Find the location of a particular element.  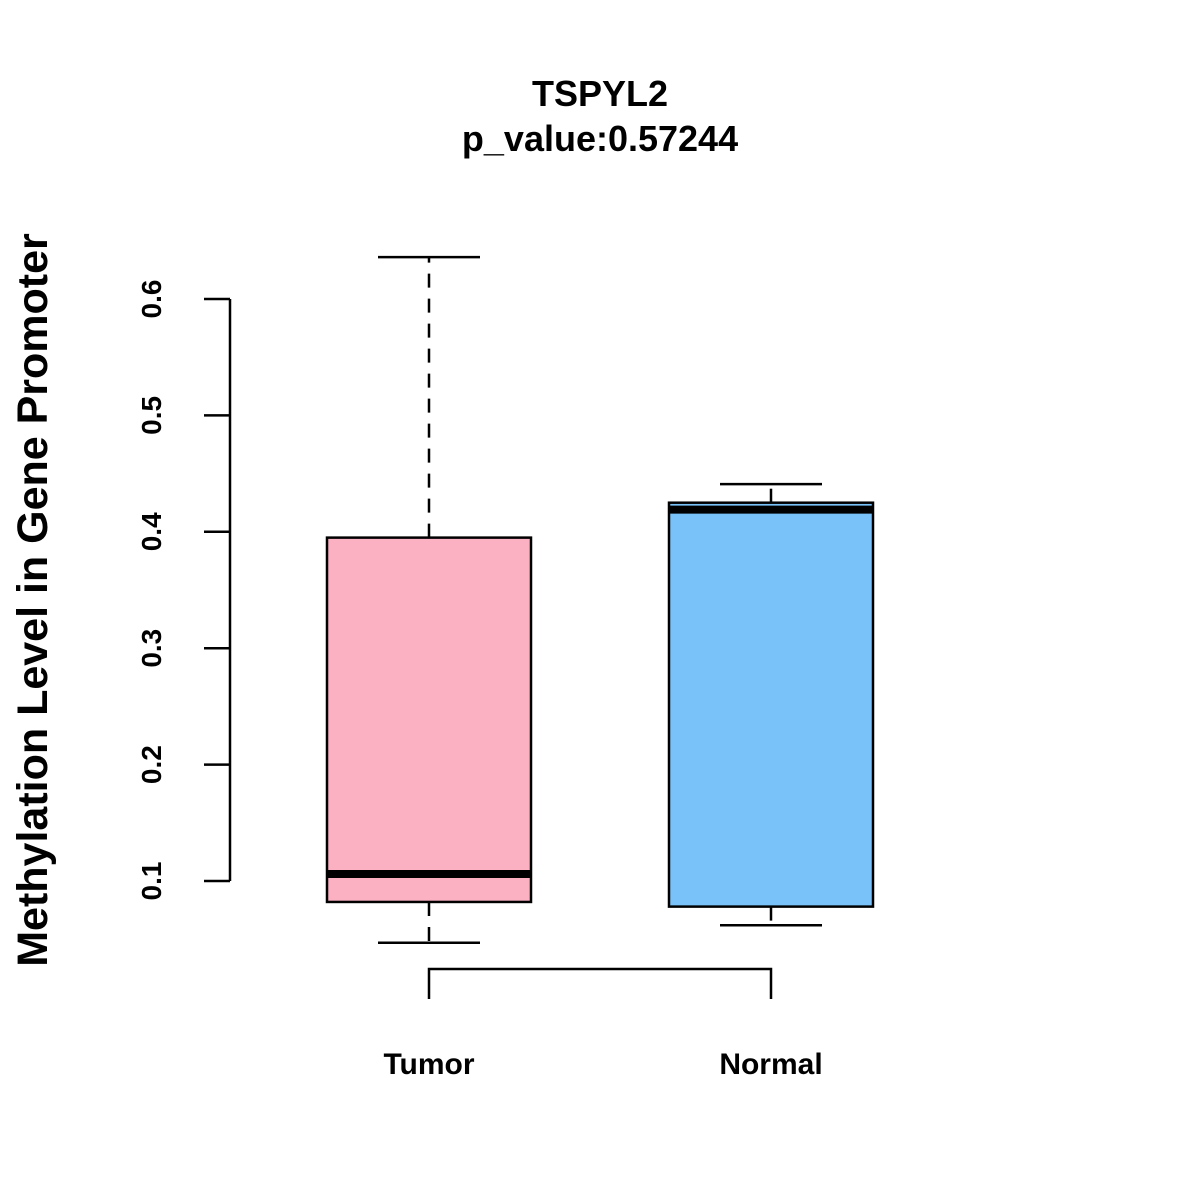

y-axis: 0.1 0.2 0.3 0.4 0.5 0.6 is located at coordinates (184, 590).